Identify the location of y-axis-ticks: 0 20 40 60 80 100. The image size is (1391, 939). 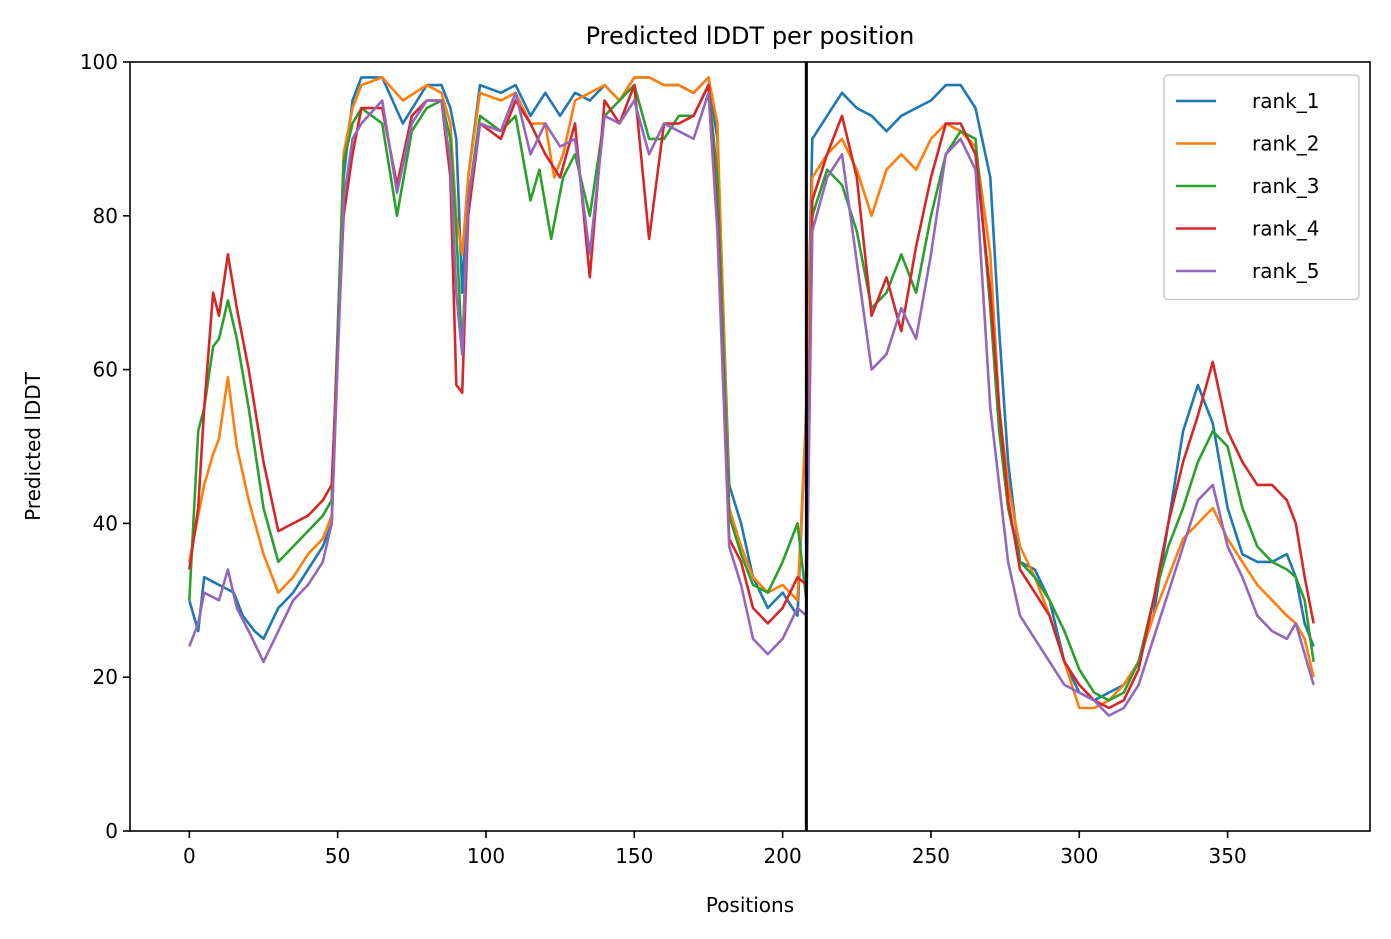
(105, 446).